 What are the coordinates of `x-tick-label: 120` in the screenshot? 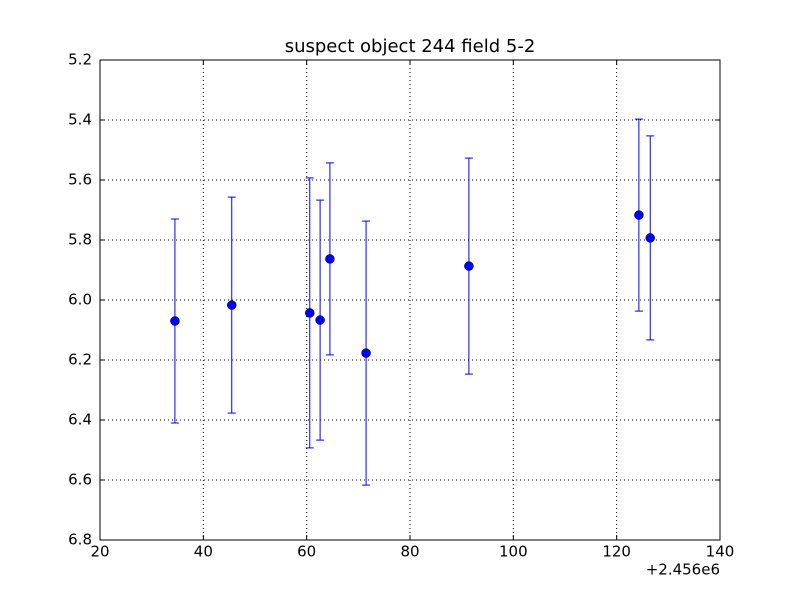 It's located at (616, 552).